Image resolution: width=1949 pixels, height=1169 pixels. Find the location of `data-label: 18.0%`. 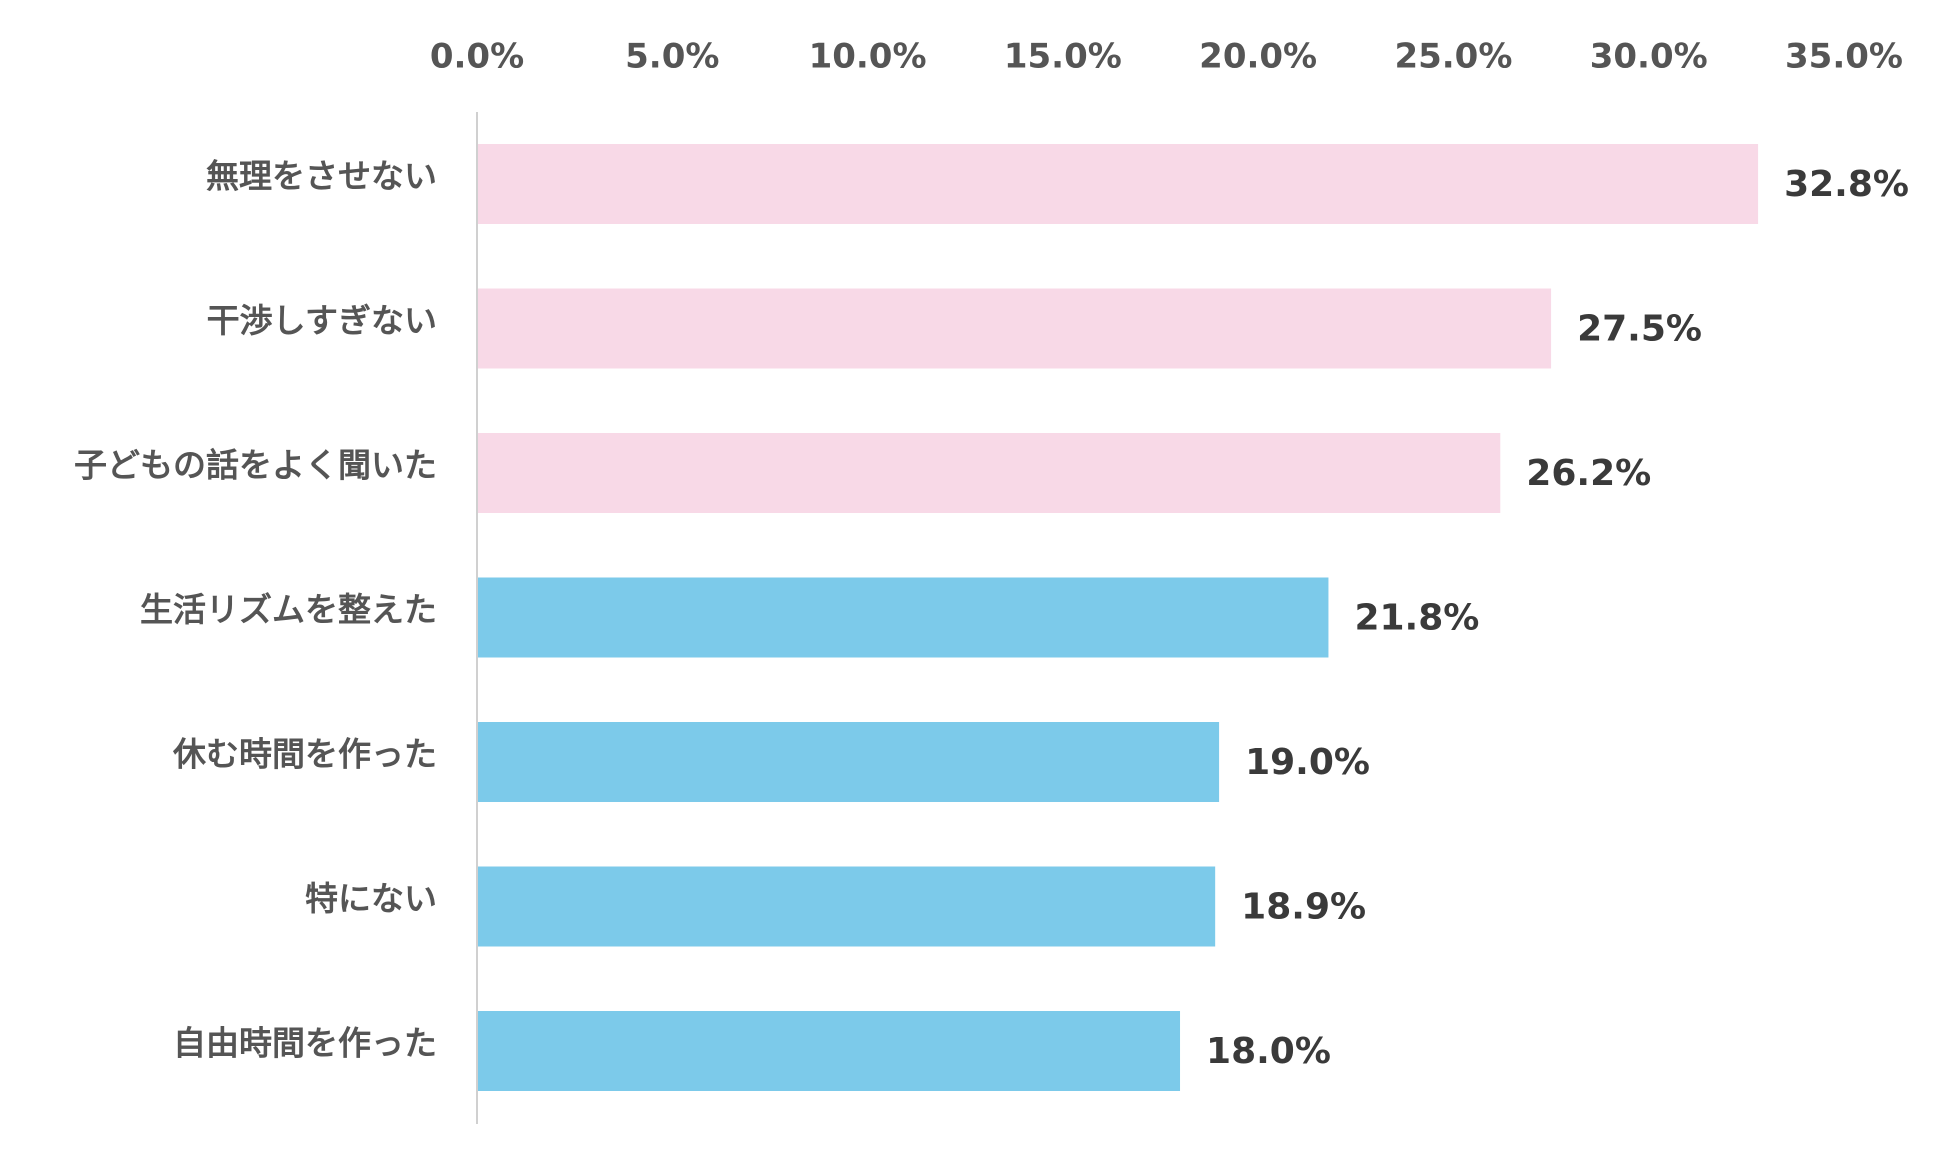

data-label: 18.0% is located at coordinates (1268, 1051).